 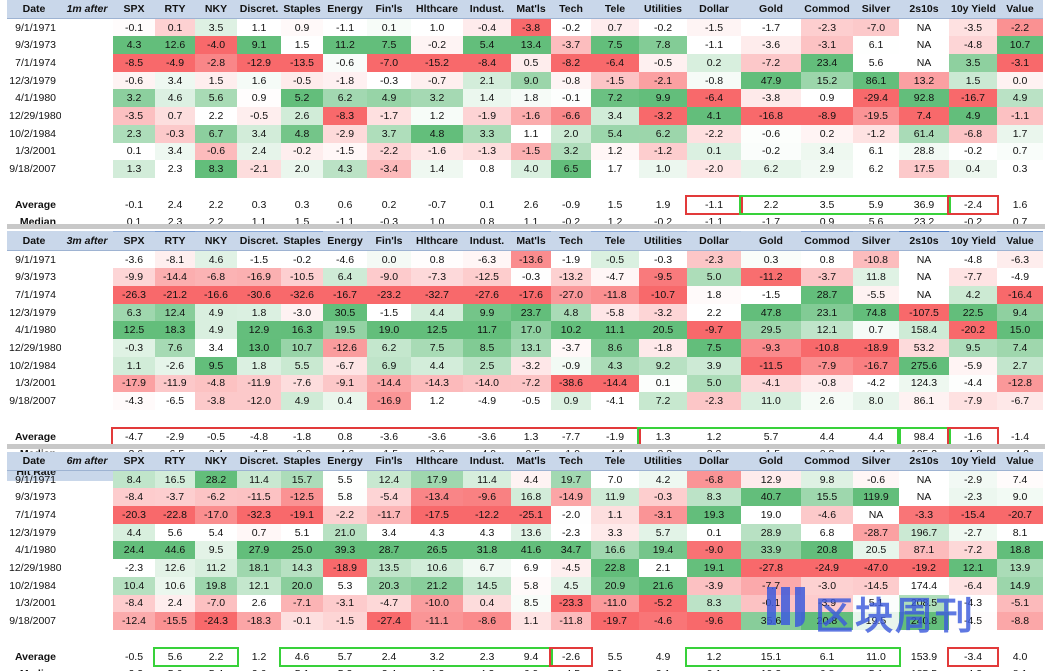 What do you see at coordinates (876, 532) in the screenshot?
I see `data-cell: -28.7` at bounding box center [876, 532].